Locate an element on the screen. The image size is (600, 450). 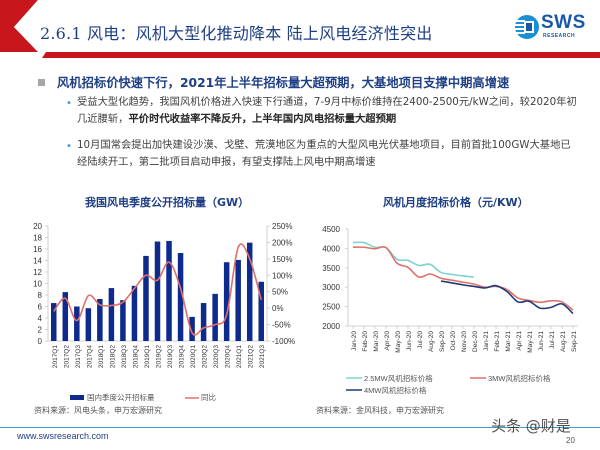
y2-tick-label: 250% is located at coordinates (282, 226).